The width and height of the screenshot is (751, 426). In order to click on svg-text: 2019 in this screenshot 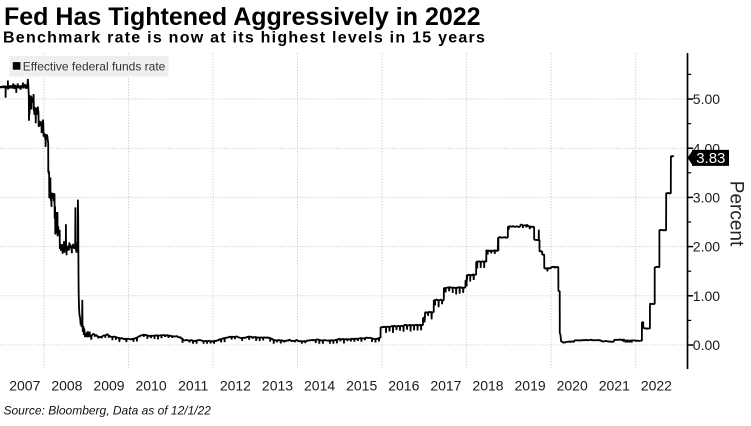, I will do `click(530, 386)`.